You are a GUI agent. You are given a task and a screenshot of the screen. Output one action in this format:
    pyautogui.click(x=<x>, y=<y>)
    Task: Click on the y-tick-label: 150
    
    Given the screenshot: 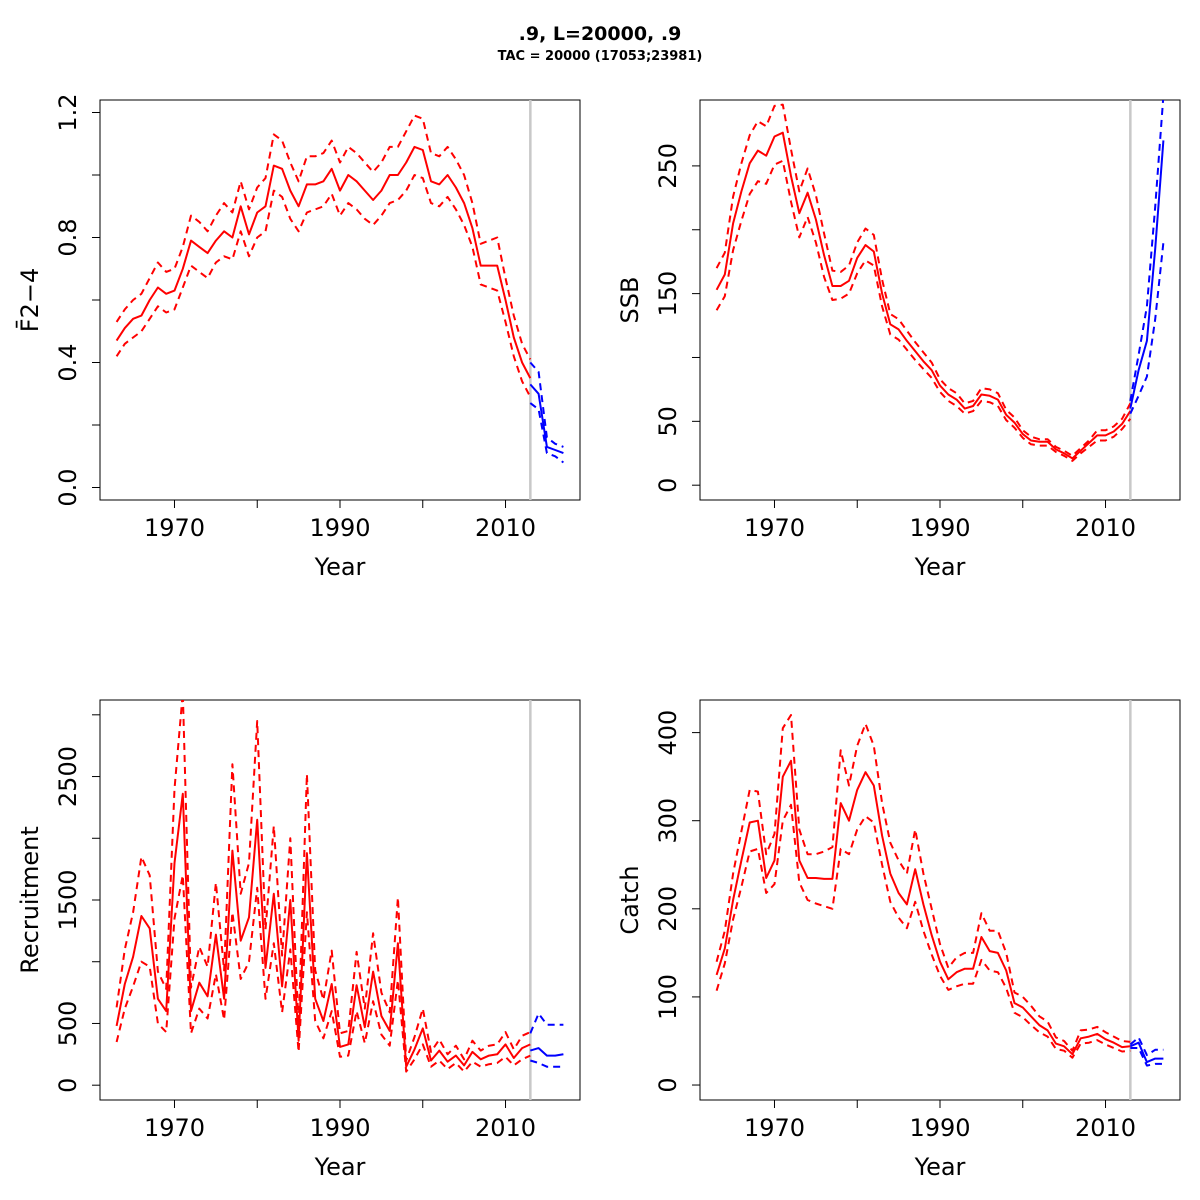 What is the action you would take?
    pyautogui.click(x=668, y=294)
    